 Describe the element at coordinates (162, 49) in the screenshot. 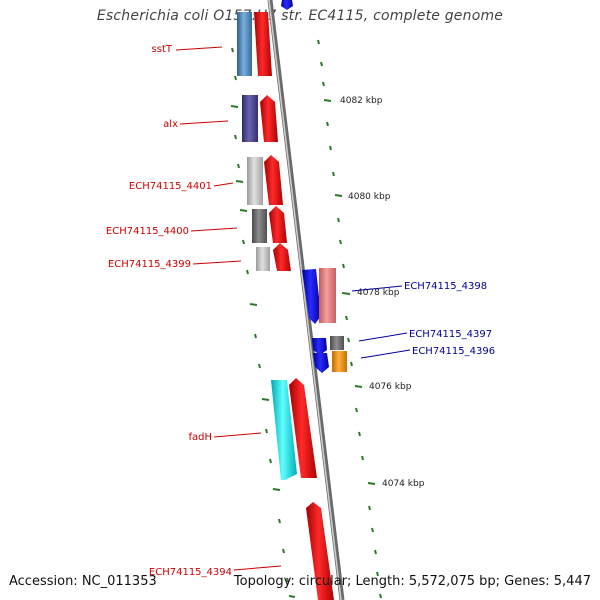

I see `label-sstT: sstT` at that location.